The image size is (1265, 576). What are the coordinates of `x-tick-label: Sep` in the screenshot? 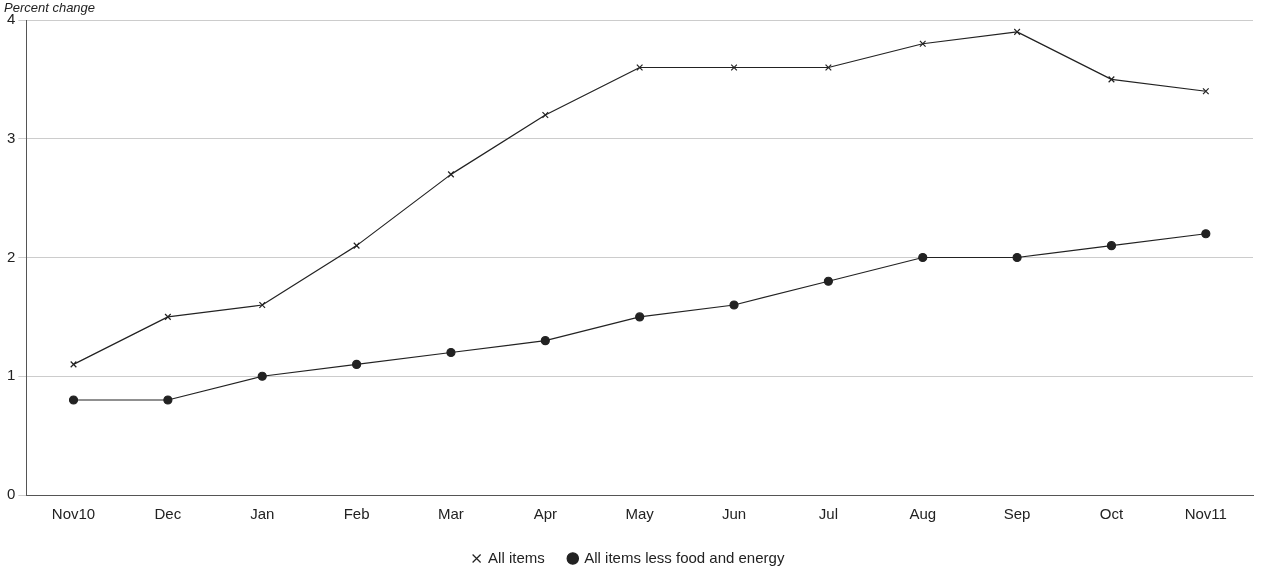 It's located at (1017, 514).